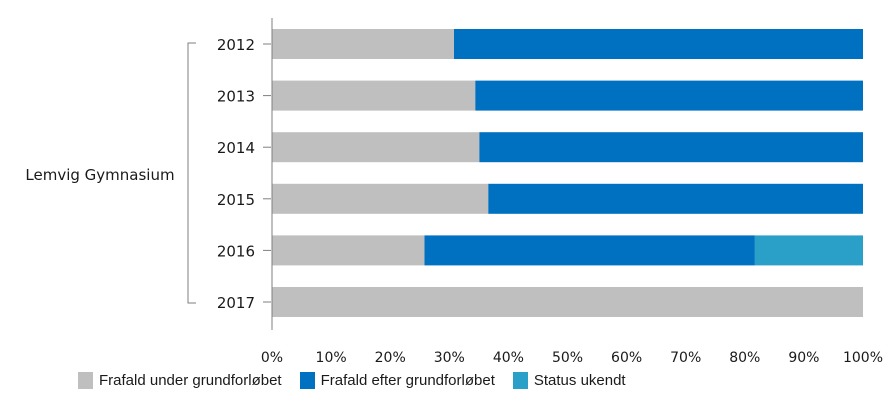  I want to click on x-tick-label: 80%, so click(744, 358).